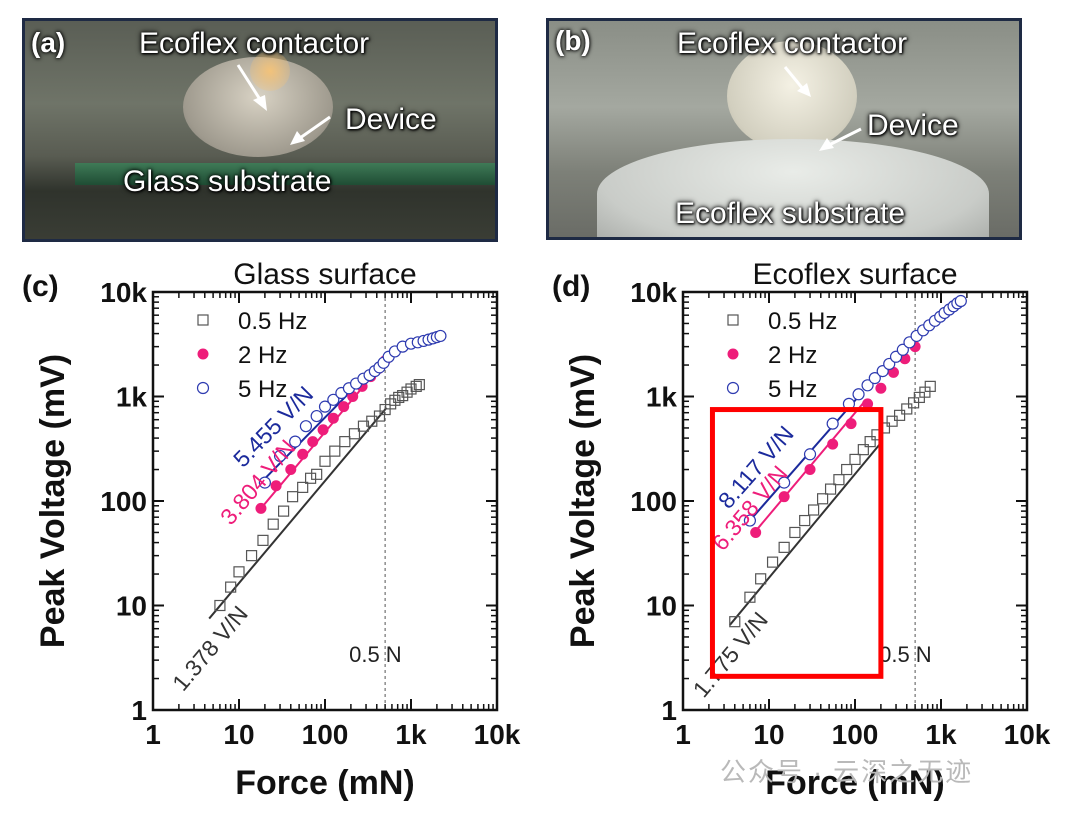 This screenshot has width=1080, height=815. I want to click on x-axis-label: Force (mN), so click(854, 783).